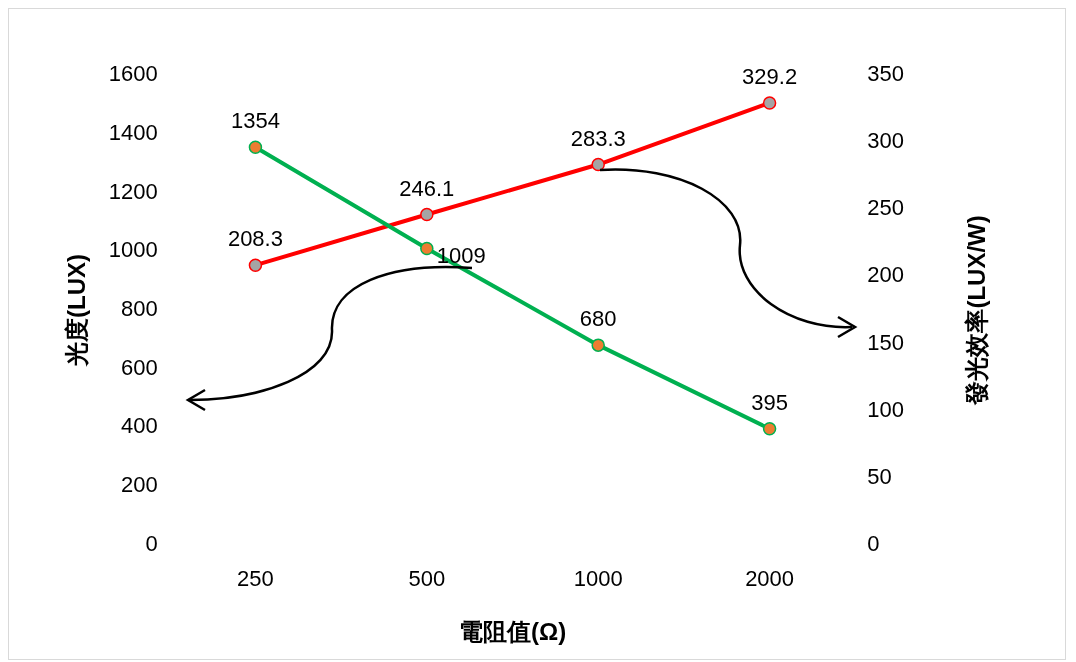  Describe the element at coordinates (769, 402) in the screenshot. I see `data-label: 395` at that location.